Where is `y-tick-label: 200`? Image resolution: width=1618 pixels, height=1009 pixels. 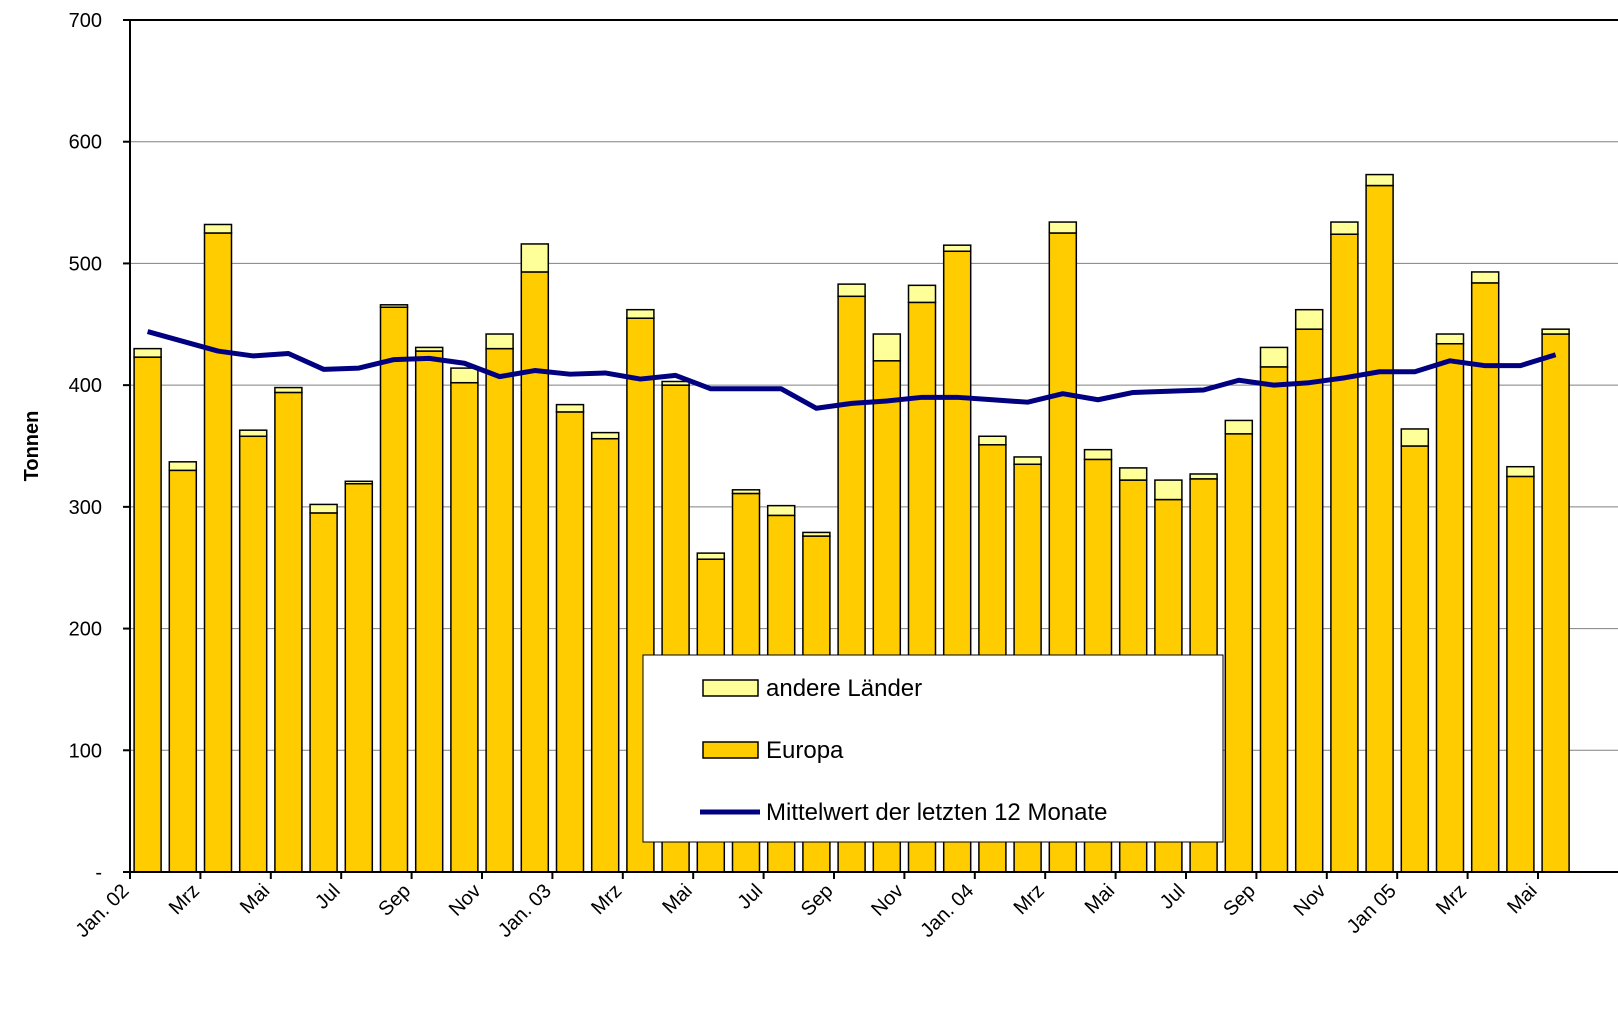
y-tick-label: 200 is located at coordinates (85, 630).